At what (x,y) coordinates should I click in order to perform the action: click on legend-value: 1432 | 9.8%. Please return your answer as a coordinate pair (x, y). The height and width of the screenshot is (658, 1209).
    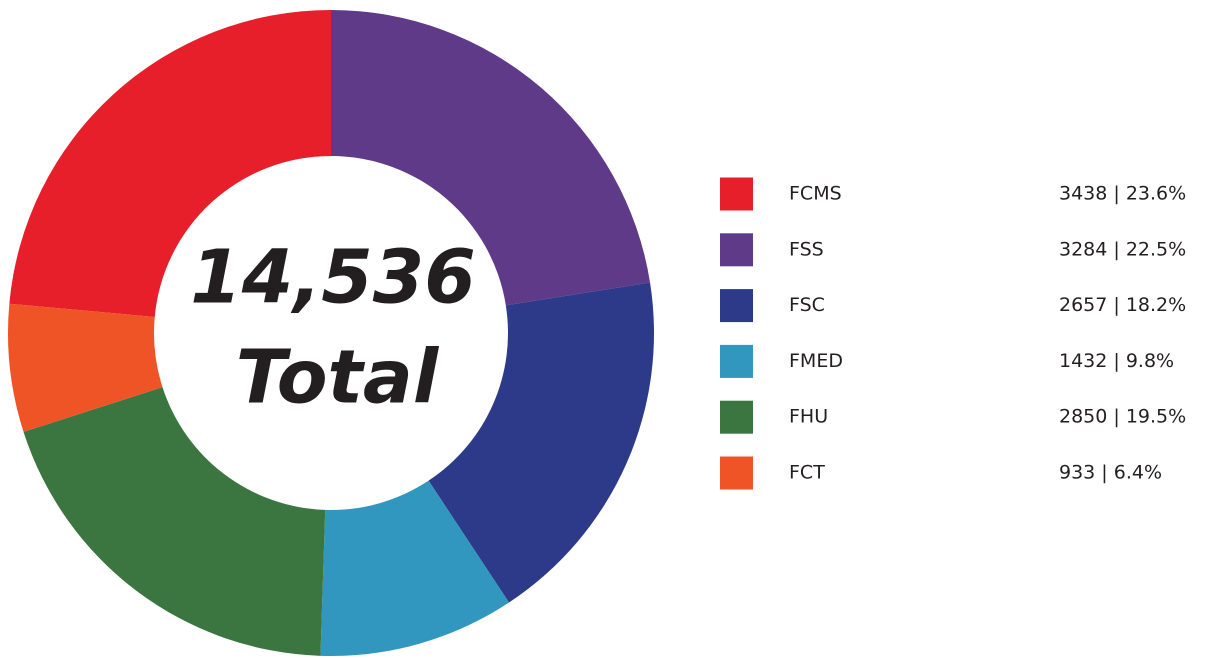
    Looking at the image, I should click on (1116, 361).